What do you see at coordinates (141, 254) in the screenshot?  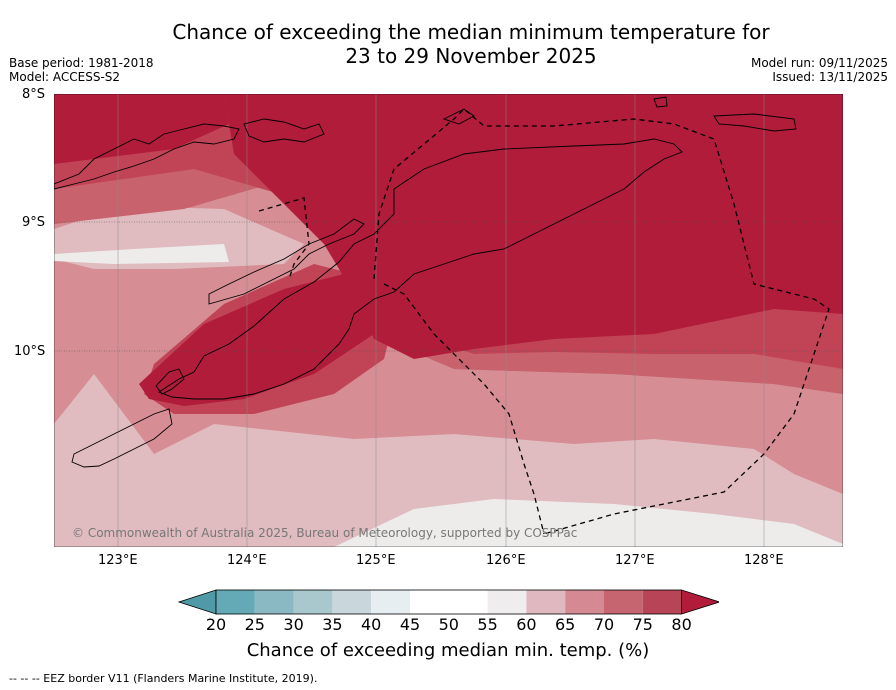 I see `contour-55-patch` at bounding box center [141, 254].